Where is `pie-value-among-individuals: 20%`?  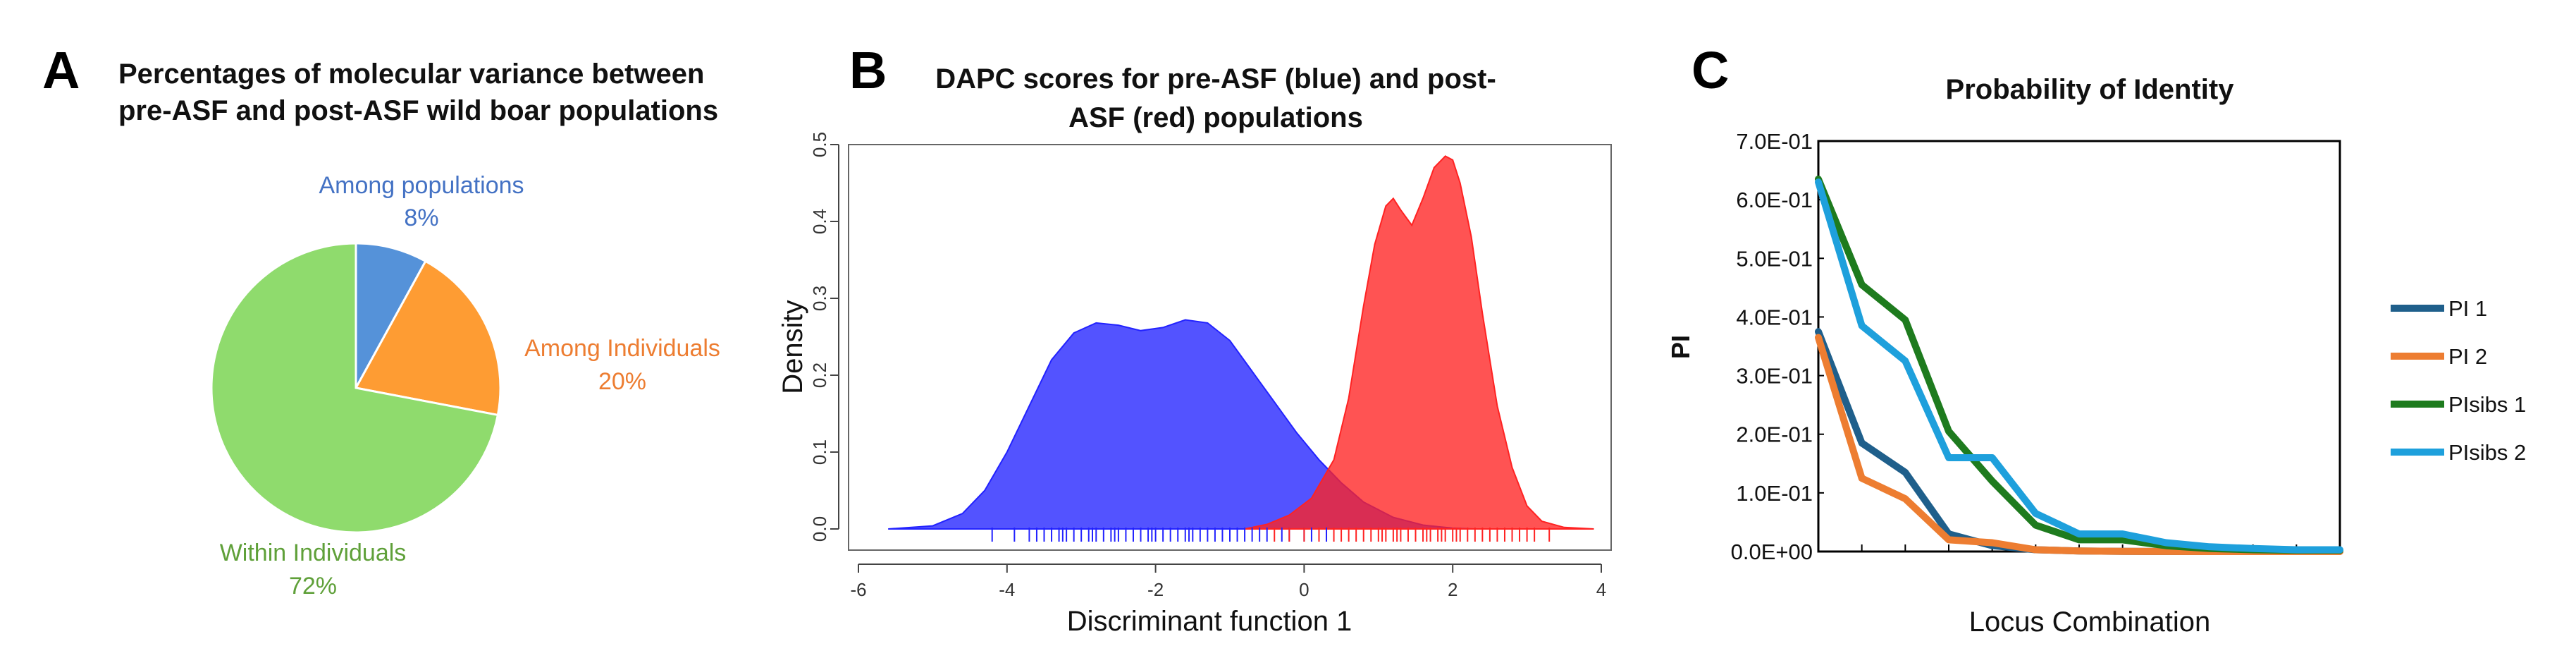
pie-value-among-individuals: 20% is located at coordinates (622, 381).